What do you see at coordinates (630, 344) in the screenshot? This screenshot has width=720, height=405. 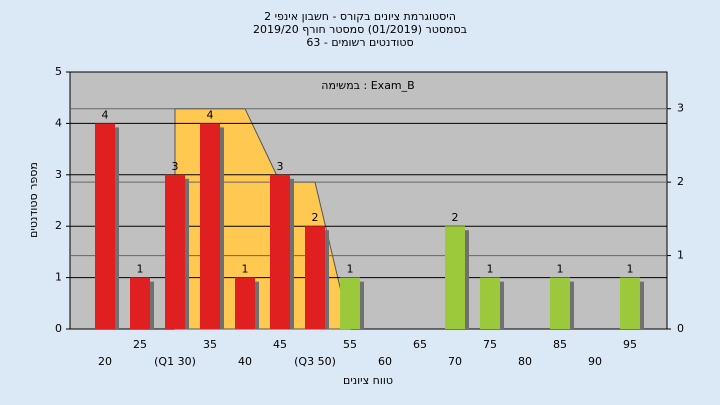 I see `x-tick-label: 95` at bounding box center [630, 344].